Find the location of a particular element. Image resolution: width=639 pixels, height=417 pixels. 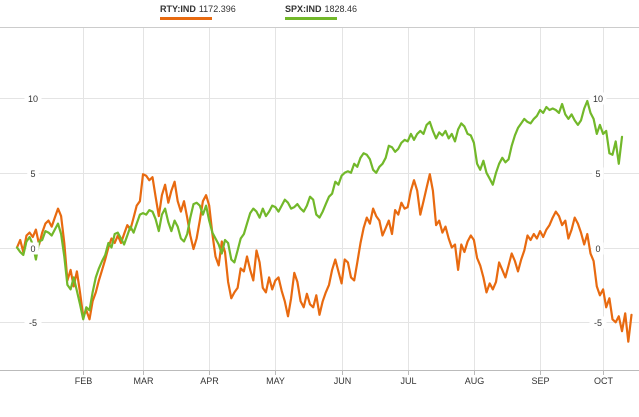

legend-item-rty: RTY:IND 1172.396 is located at coordinates (198, 12).